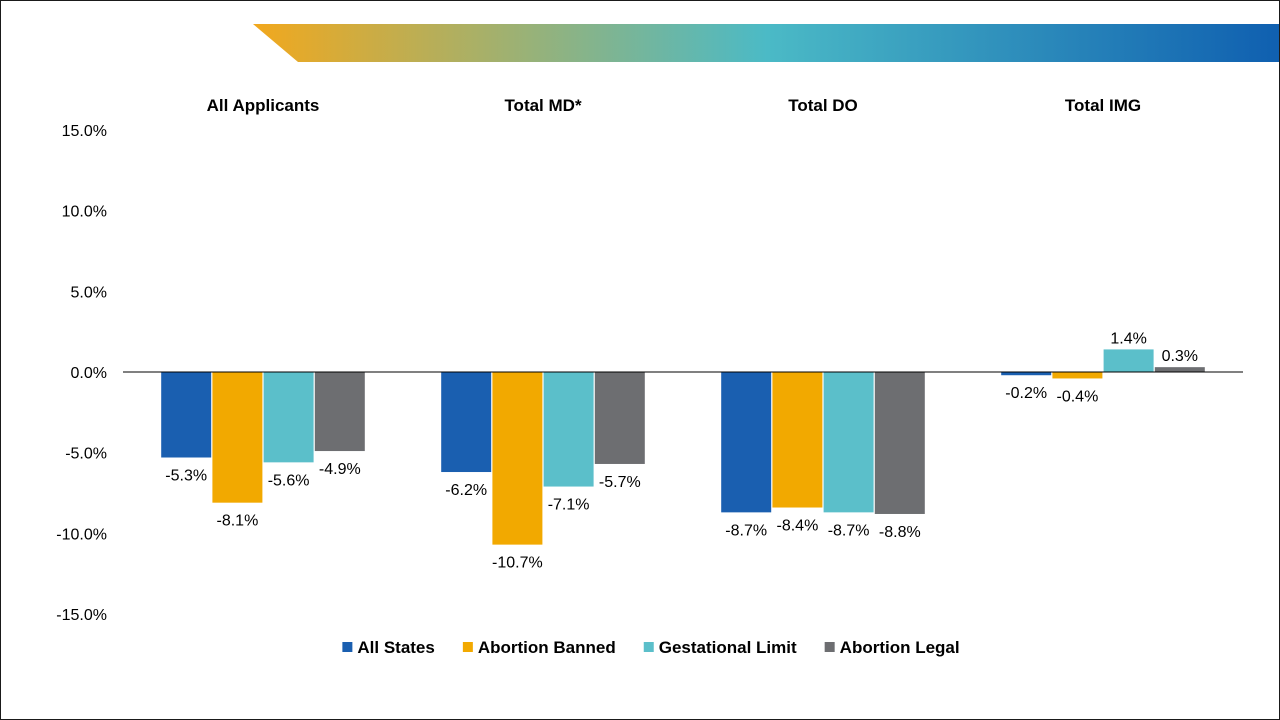  What do you see at coordinates (186, 415) in the screenshot?
I see `bar-all-states-all-applicants` at bounding box center [186, 415].